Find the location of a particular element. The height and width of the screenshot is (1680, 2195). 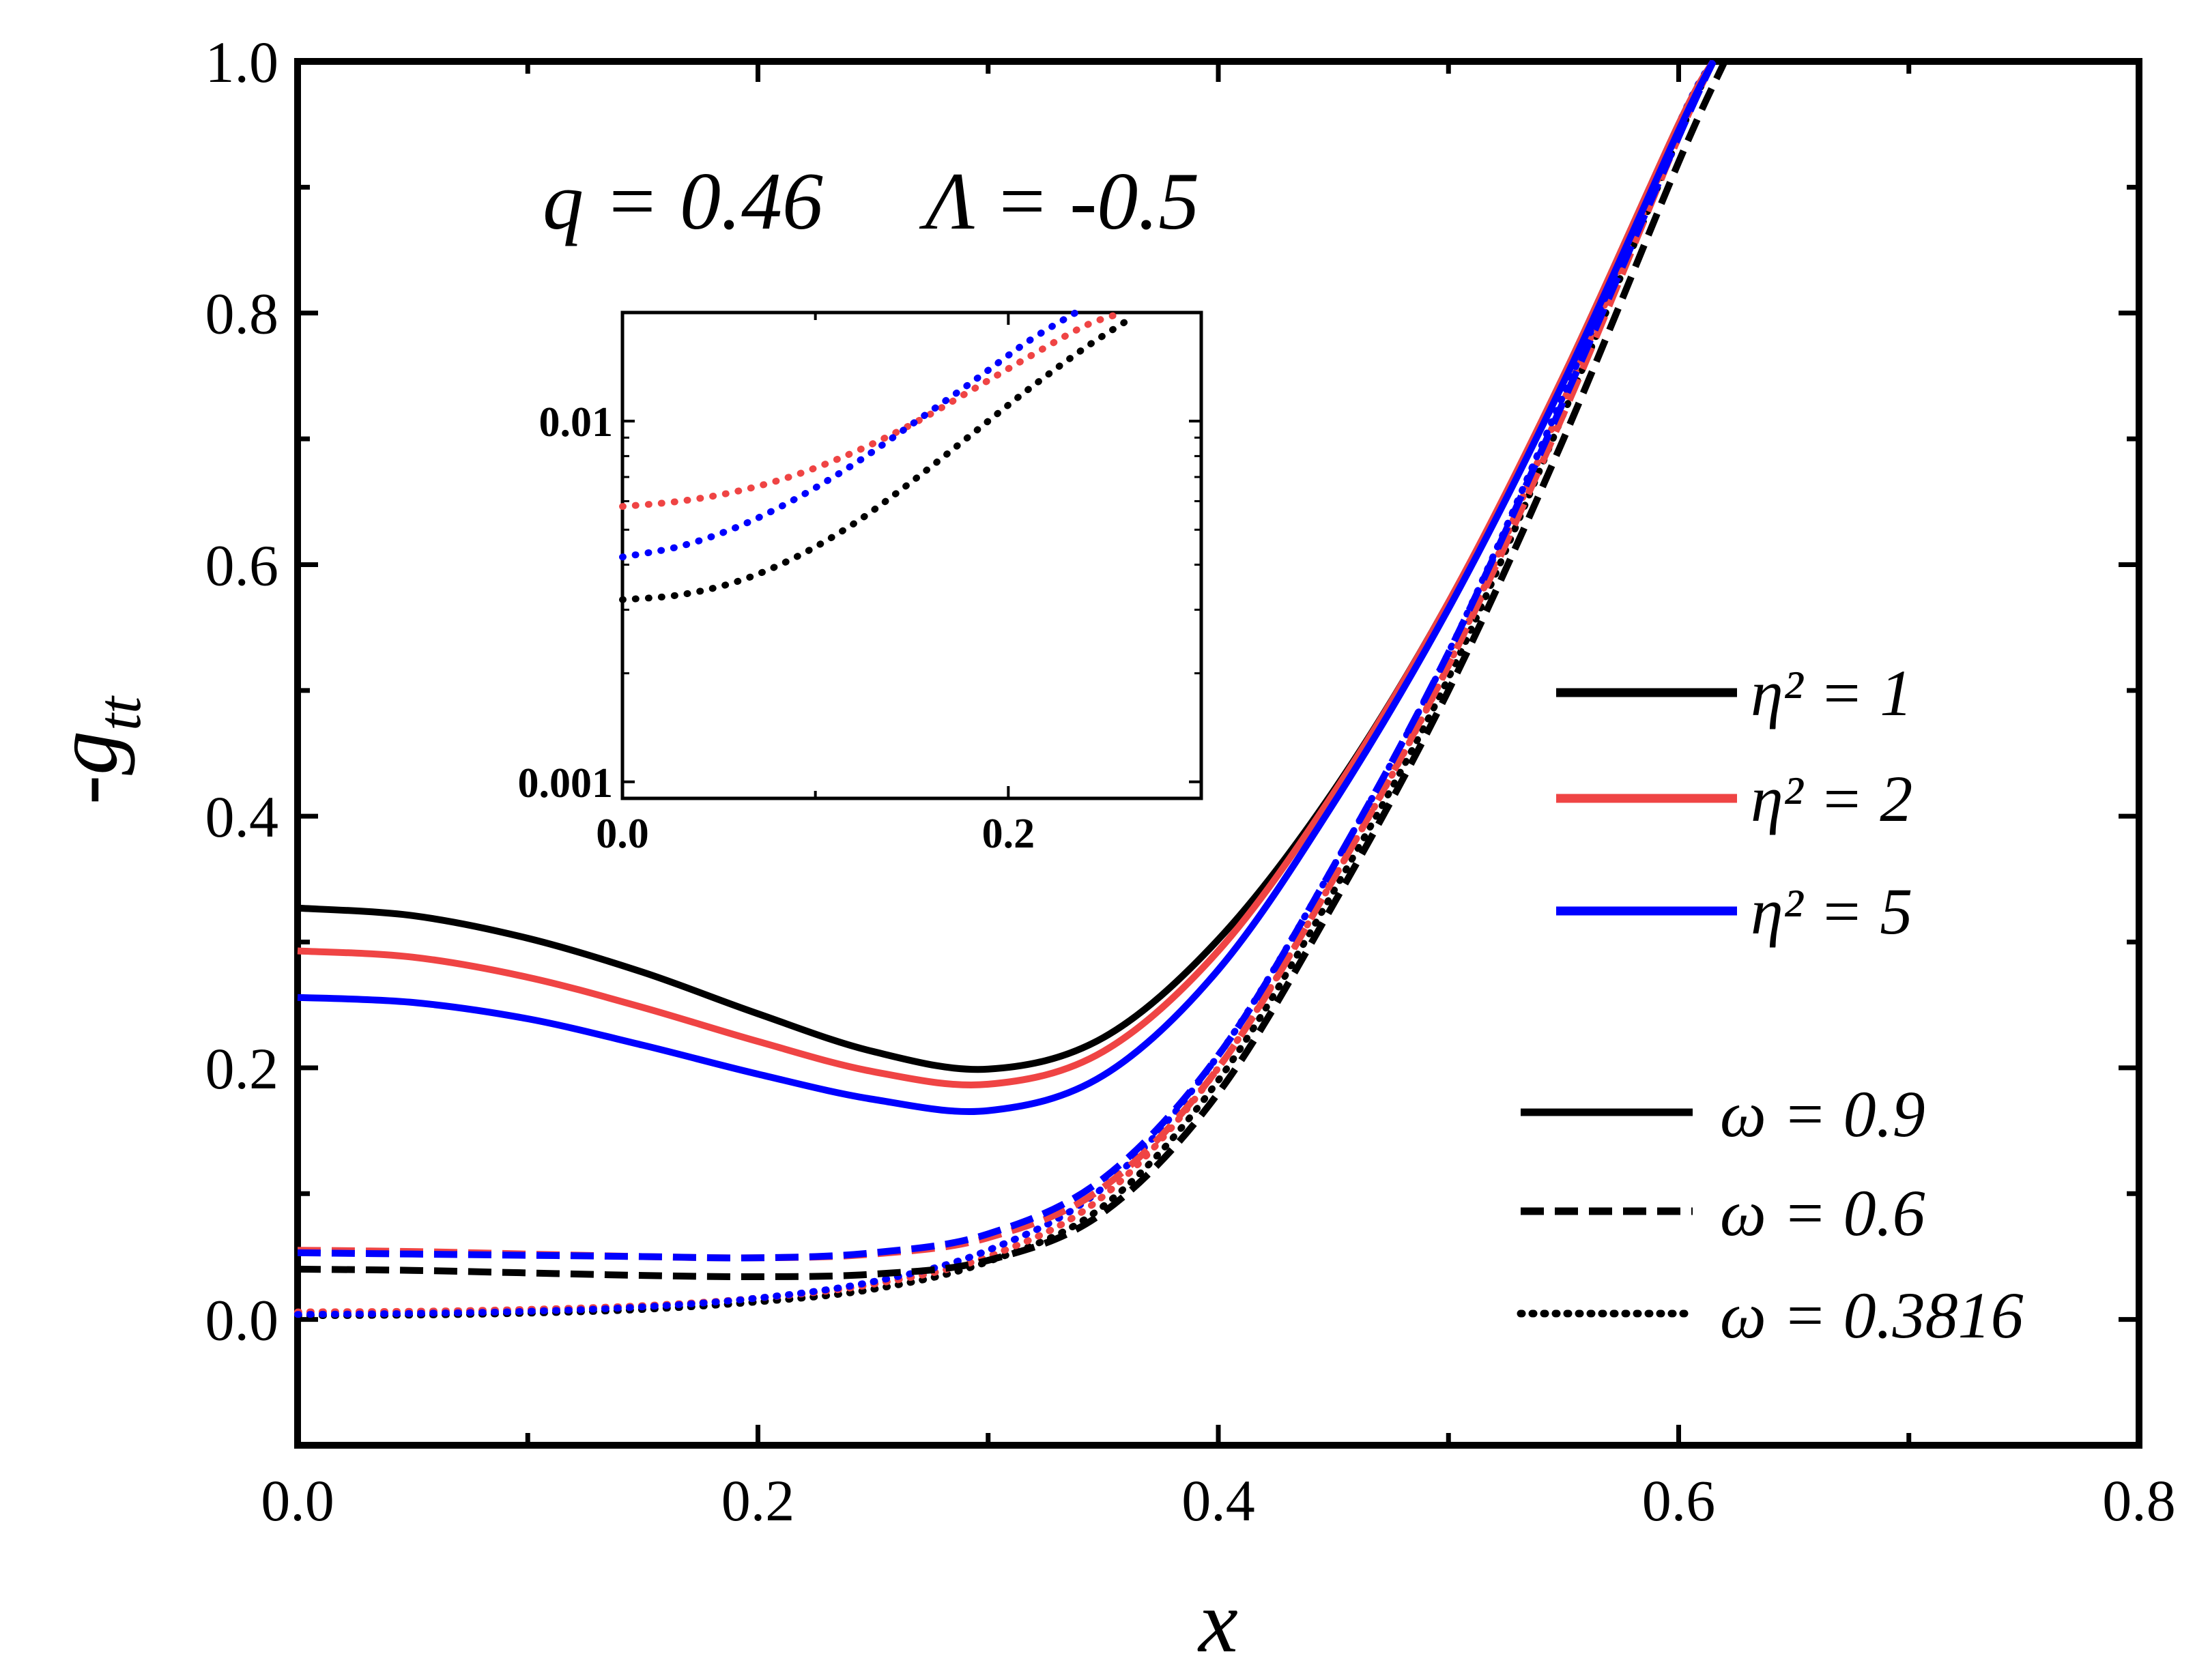

legend-label-eta2: η² = 2 is located at coordinates (1831, 798).